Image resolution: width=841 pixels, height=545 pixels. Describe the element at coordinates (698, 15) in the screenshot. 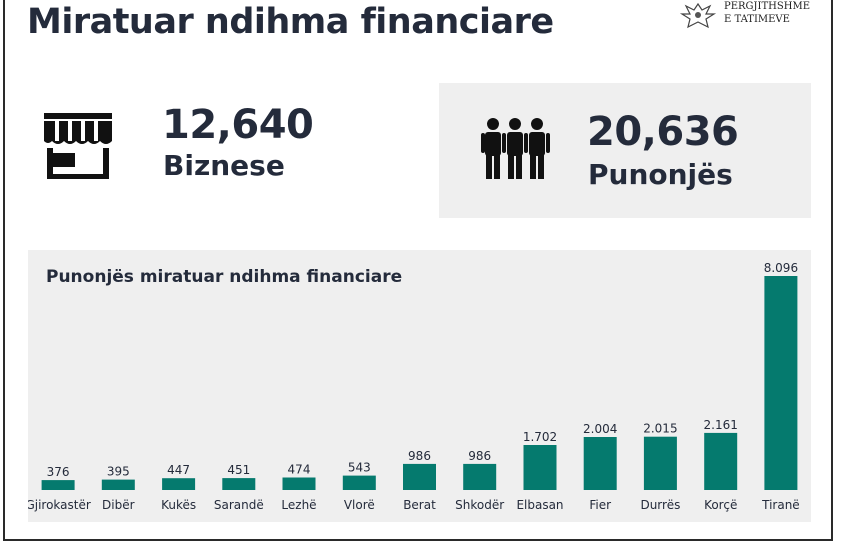

I see `eagle-emblem-icon` at that location.